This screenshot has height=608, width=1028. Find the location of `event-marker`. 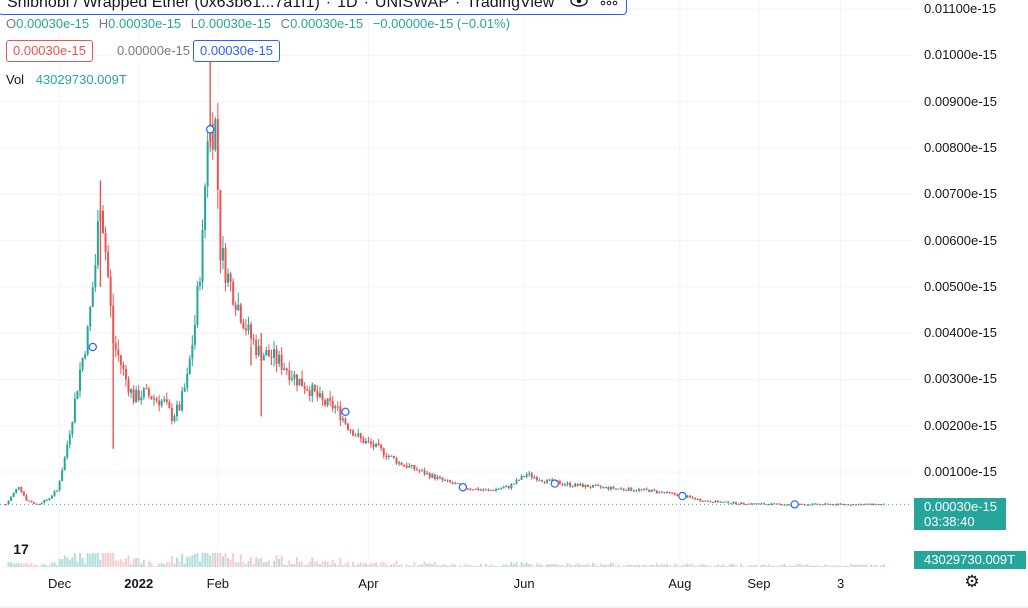

event-marker is located at coordinates (92, 347).